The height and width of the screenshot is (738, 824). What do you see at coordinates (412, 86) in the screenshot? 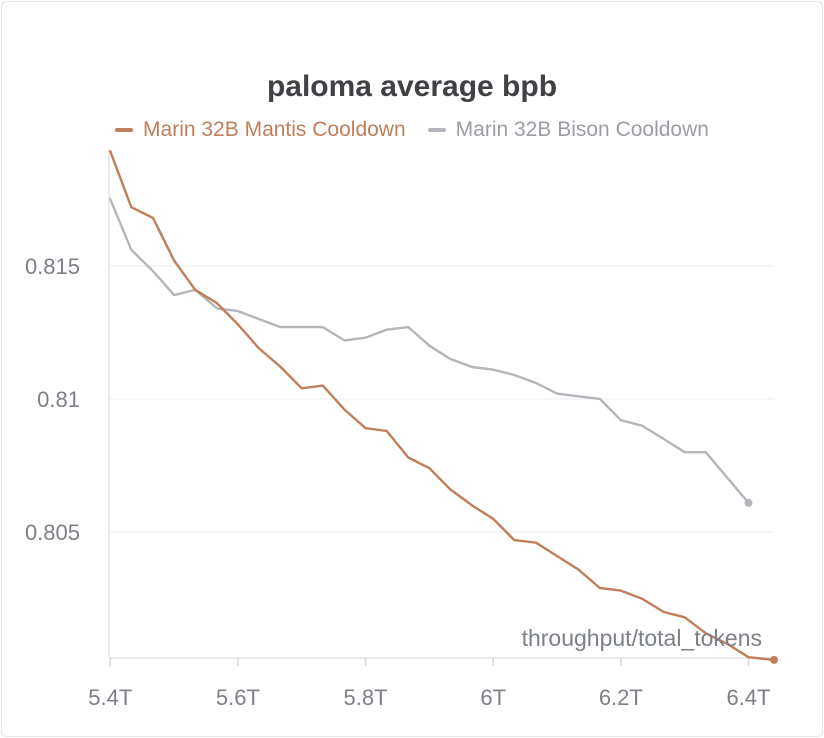
I see `chart-title: paloma average bpb` at bounding box center [412, 86].